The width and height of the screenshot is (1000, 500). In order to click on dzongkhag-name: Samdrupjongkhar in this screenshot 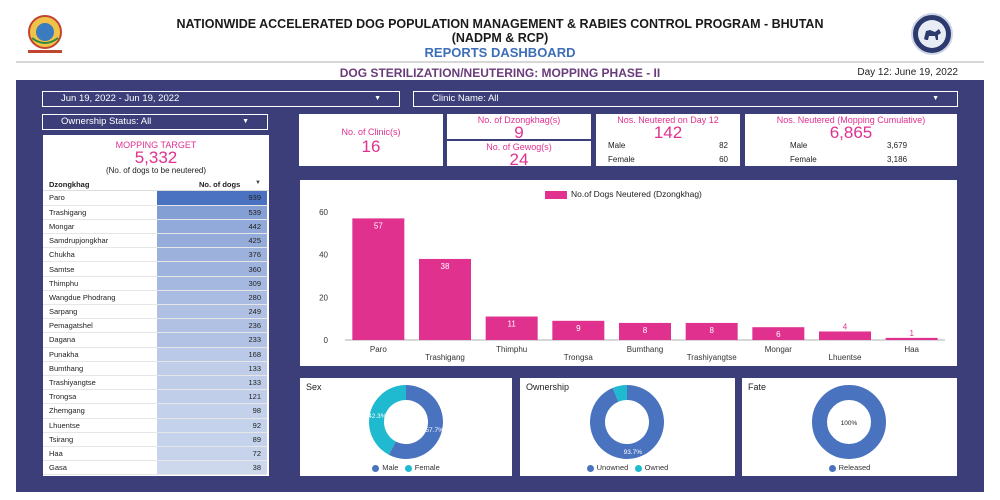, I will do `click(100, 241)`.